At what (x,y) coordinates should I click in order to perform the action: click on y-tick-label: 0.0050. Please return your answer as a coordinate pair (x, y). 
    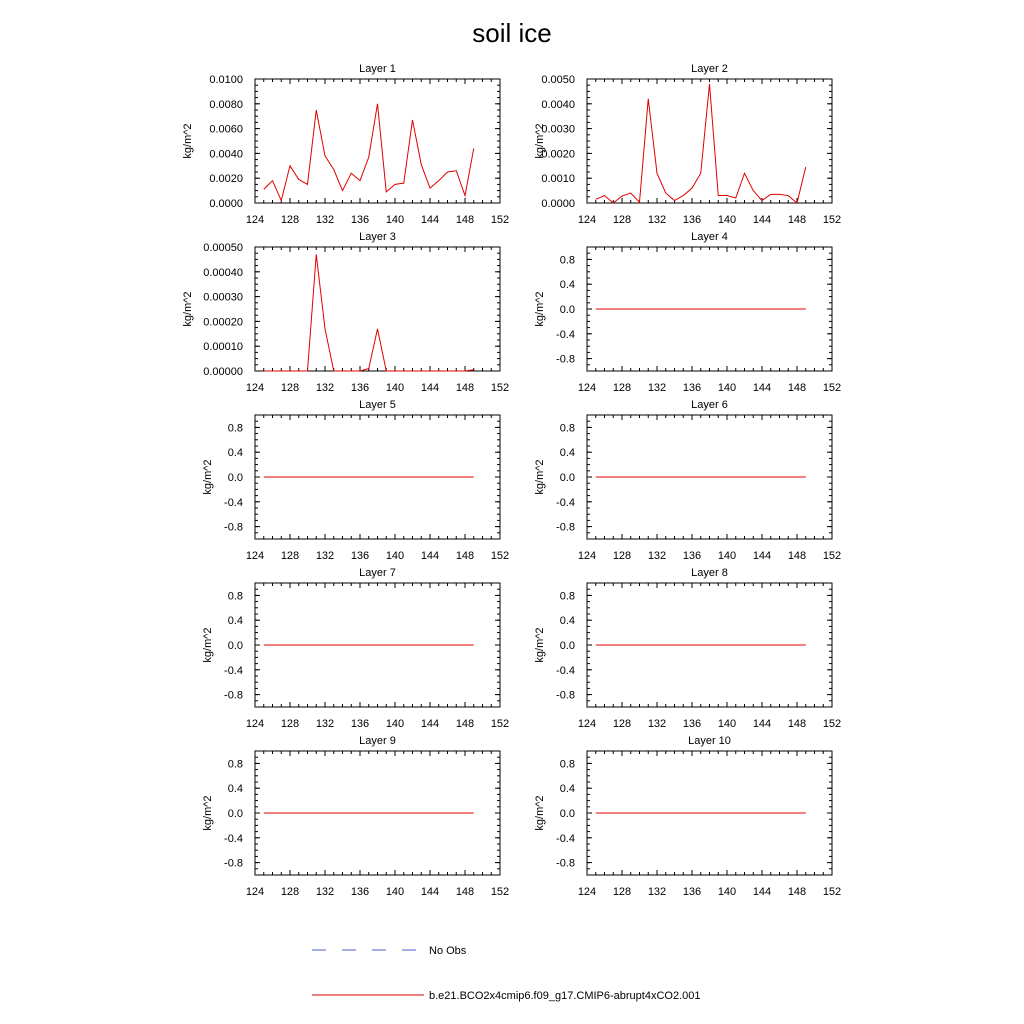
    Looking at the image, I should click on (558, 80).